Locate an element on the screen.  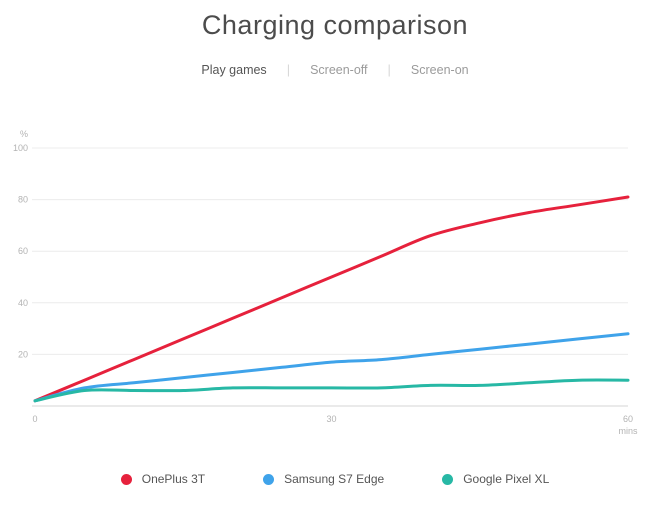
legend-label: Samsung S7 Edge is located at coordinates (334, 479).